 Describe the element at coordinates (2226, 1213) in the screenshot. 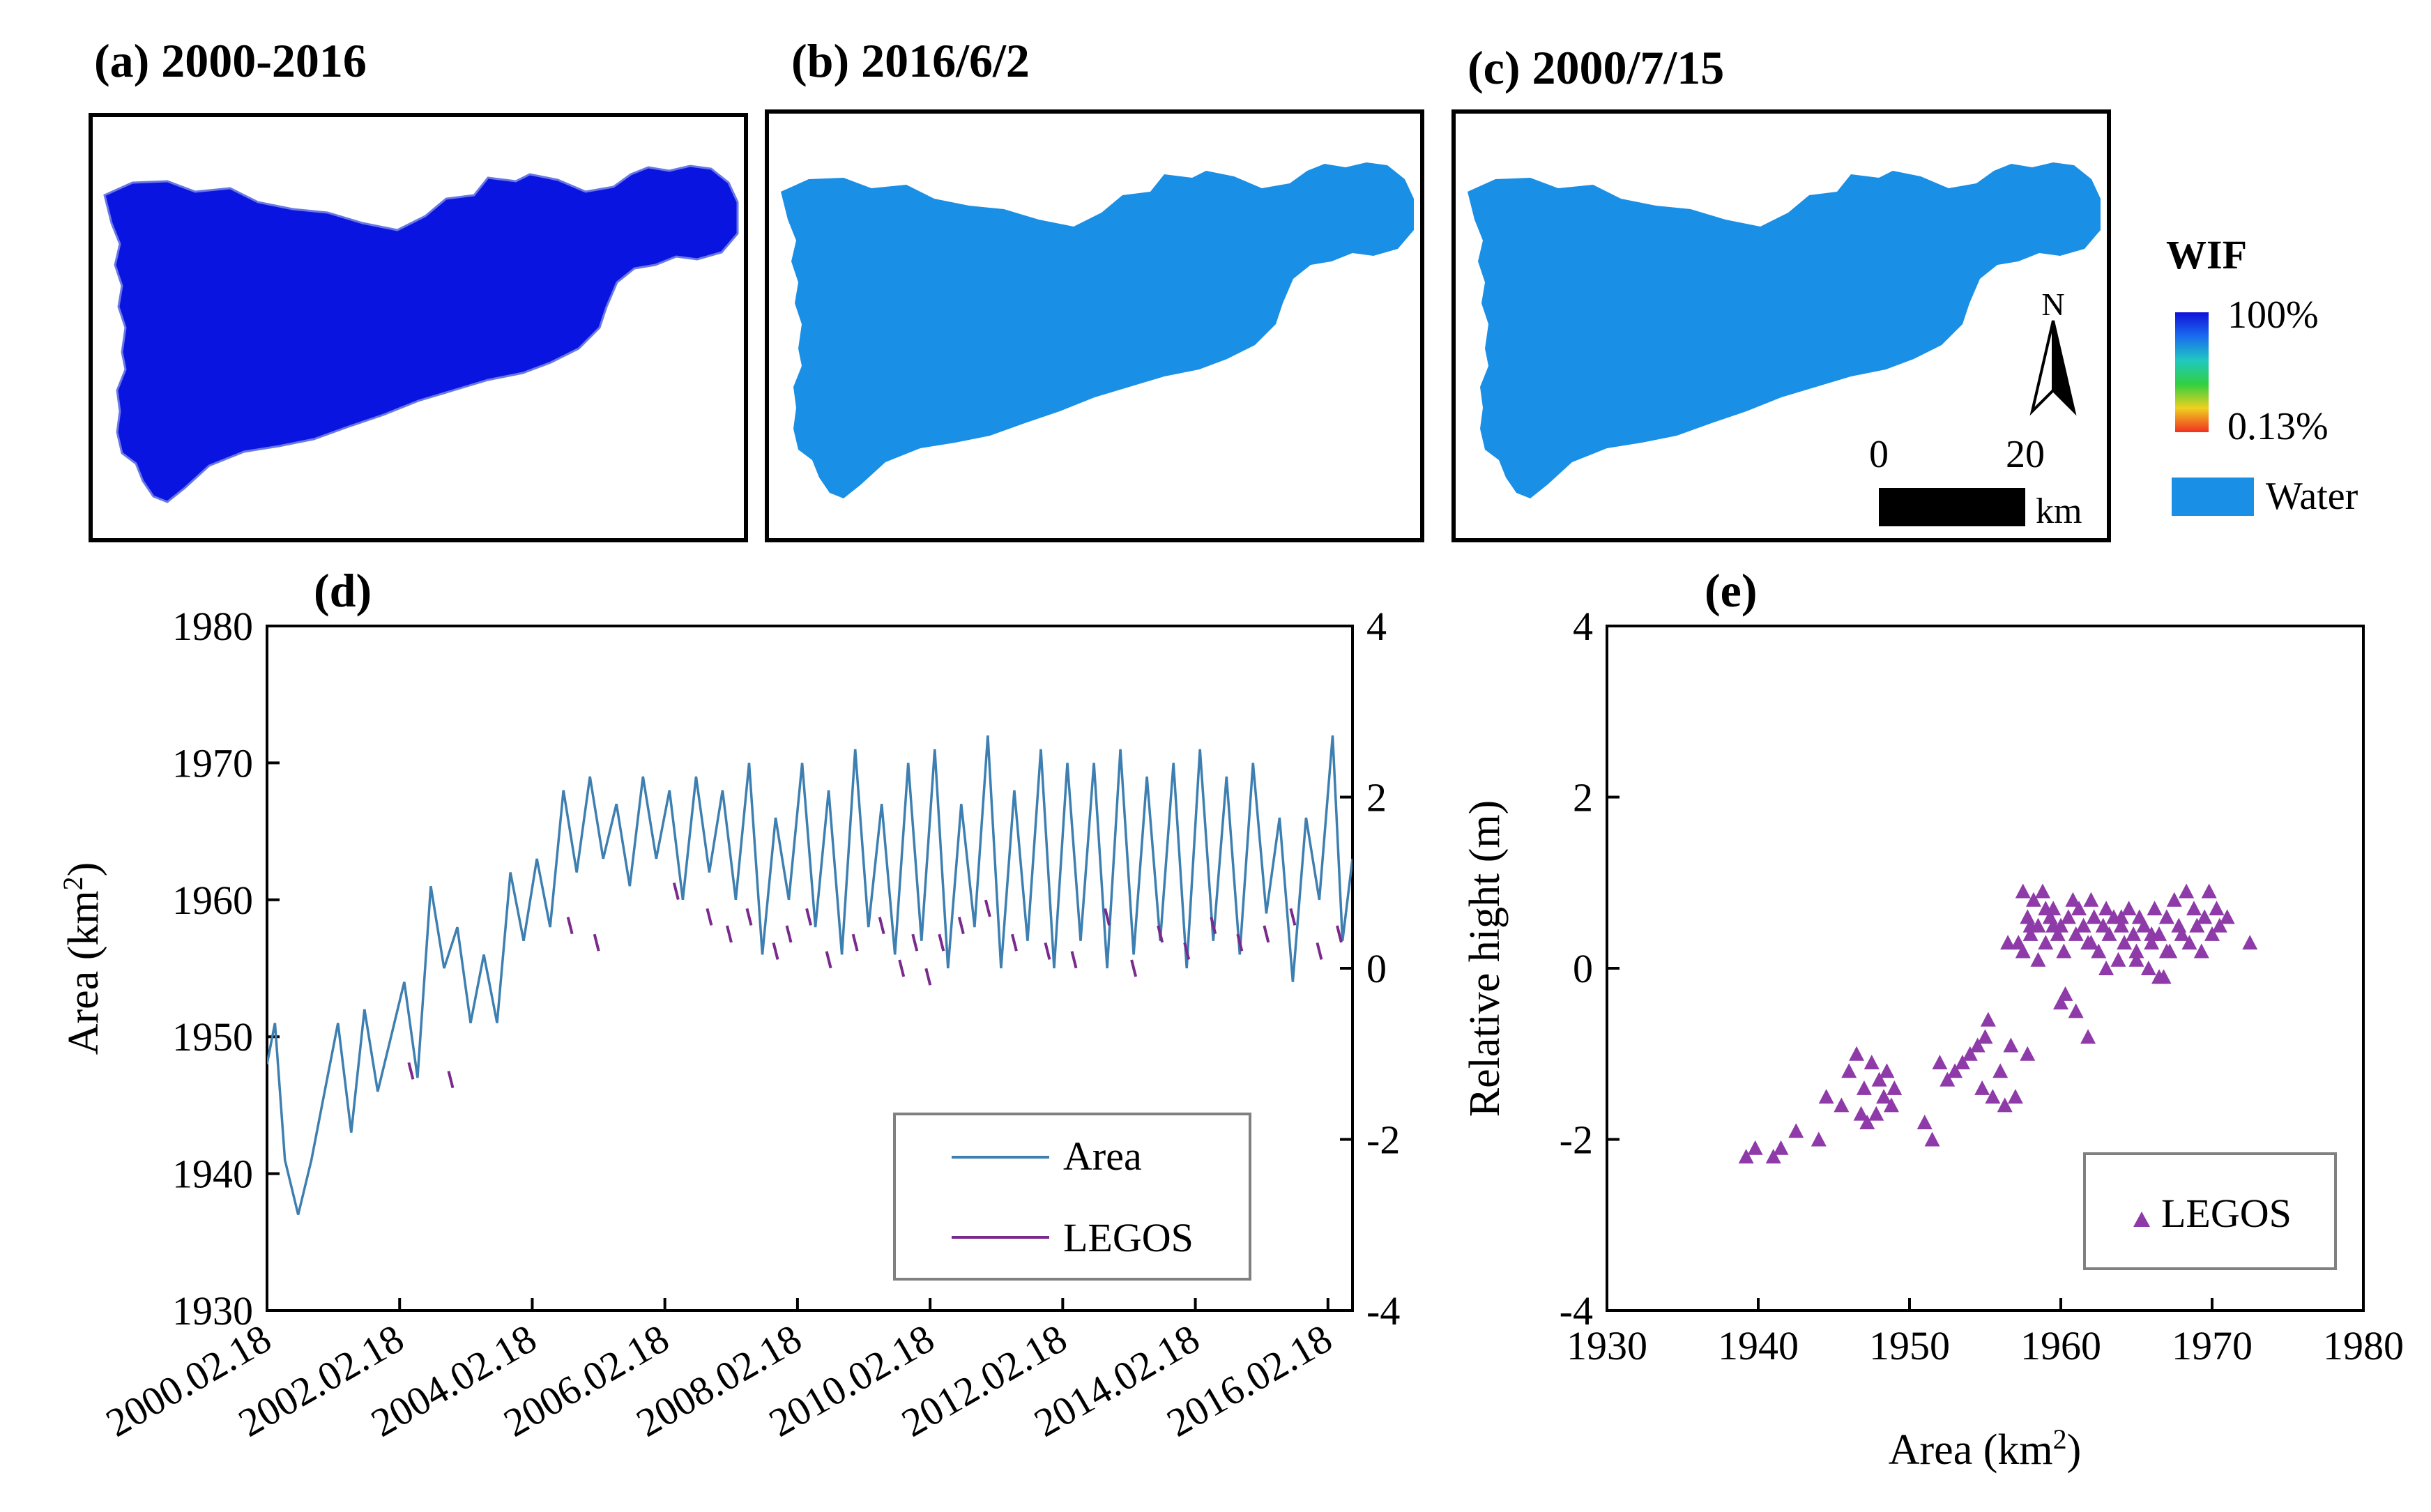

I see `chart-e-legend-label: LEGOS` at that location.